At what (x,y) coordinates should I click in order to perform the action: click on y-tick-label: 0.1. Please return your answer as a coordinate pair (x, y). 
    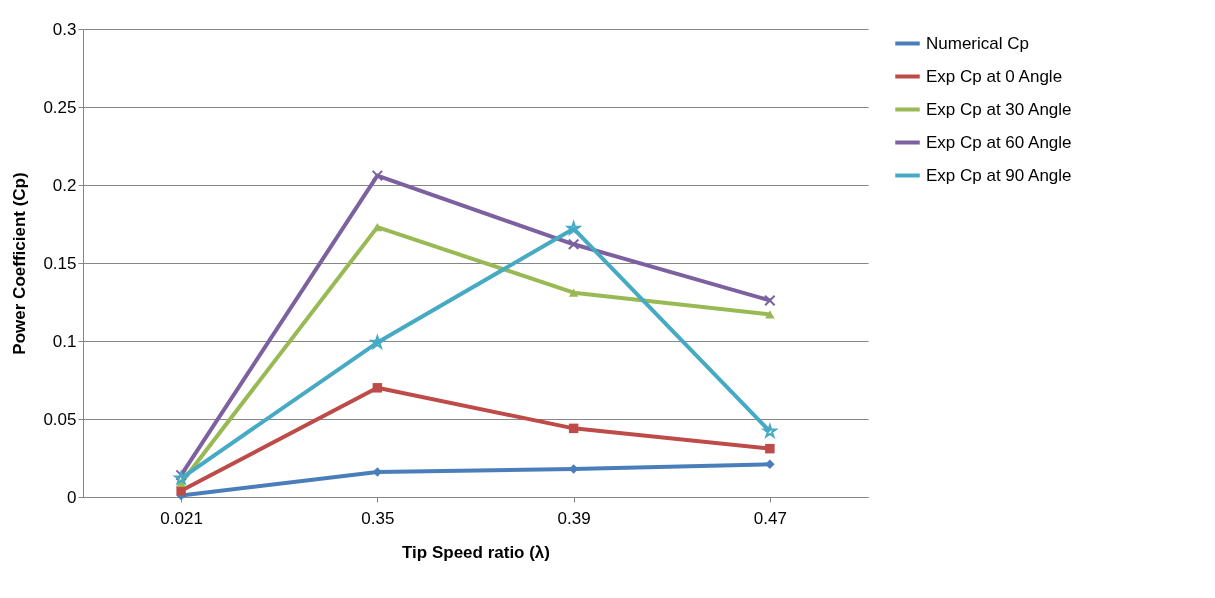
    Looking at the image, I should click on (64, 341).